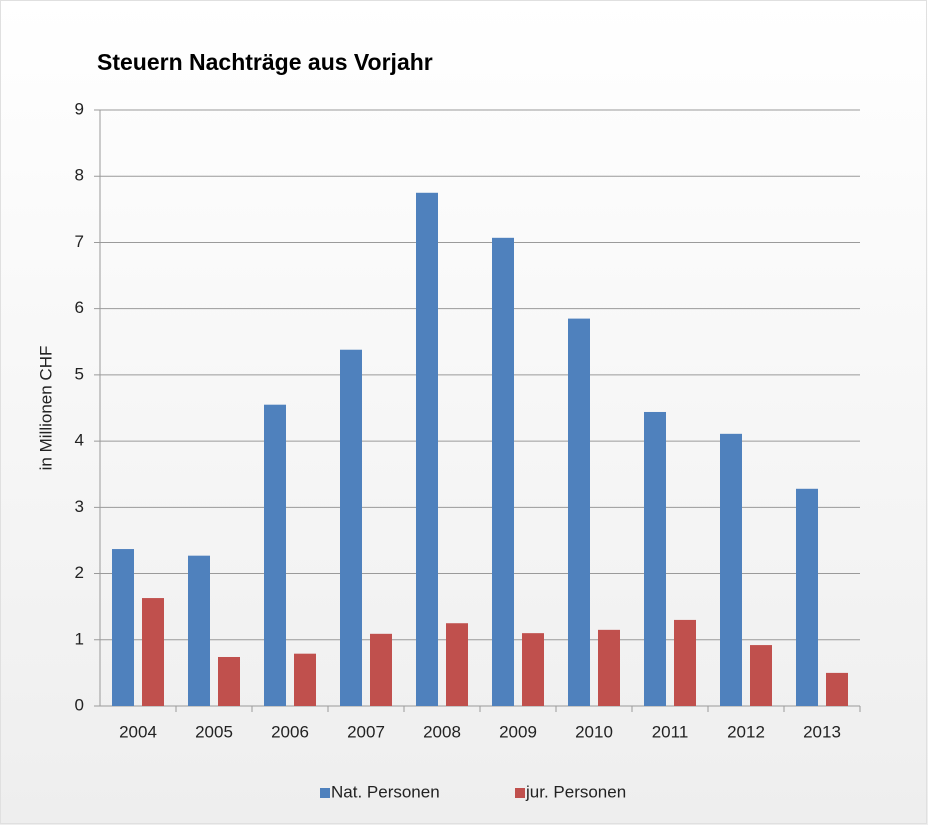 The height and width of the screenshot is (825, 928). What do you see at coordinates (822, 731) in the screenshot?
I see `x-tick-label: 2013` at bounding box center [822, 731].